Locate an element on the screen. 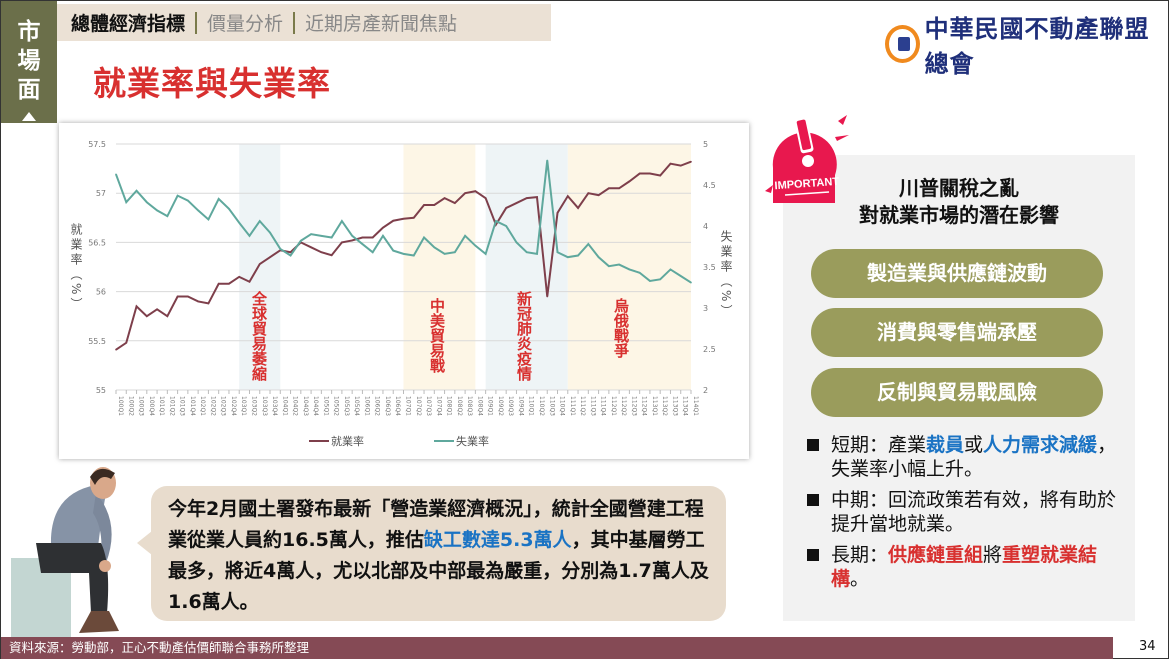 This screenshot has height=659, width=1169. text-segment: 或 is located at coordinates (974, 445).